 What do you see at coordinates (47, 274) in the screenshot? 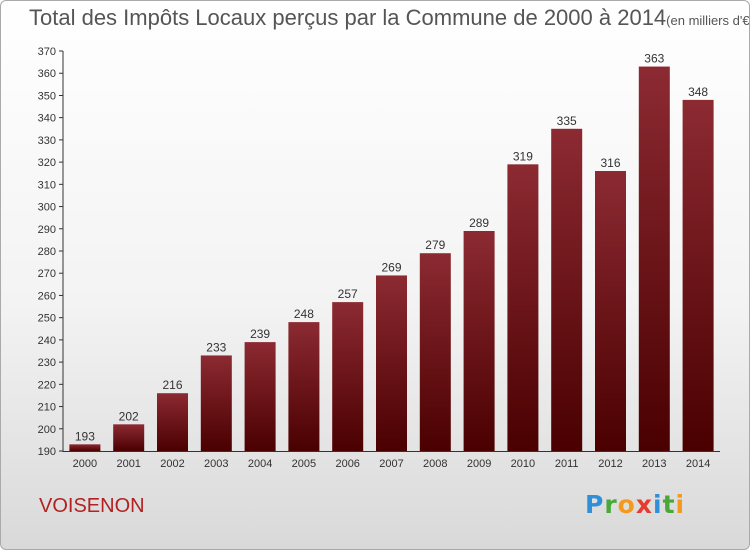
I see `y-tick-label: 270` at bounding box center [47, 274].